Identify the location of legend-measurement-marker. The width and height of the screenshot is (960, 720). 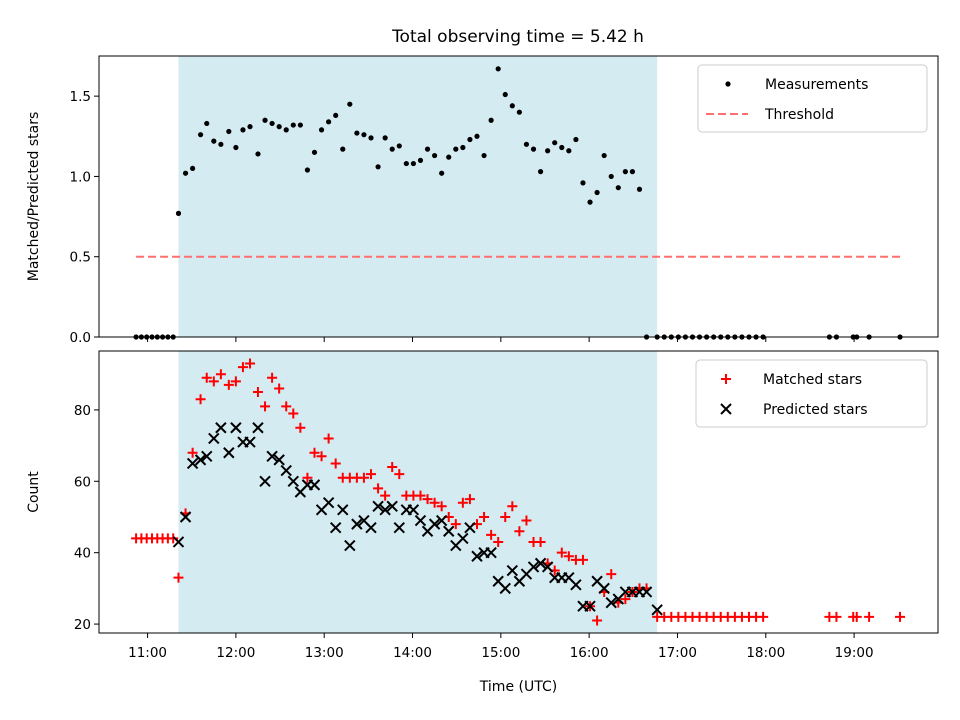
(728, 84).